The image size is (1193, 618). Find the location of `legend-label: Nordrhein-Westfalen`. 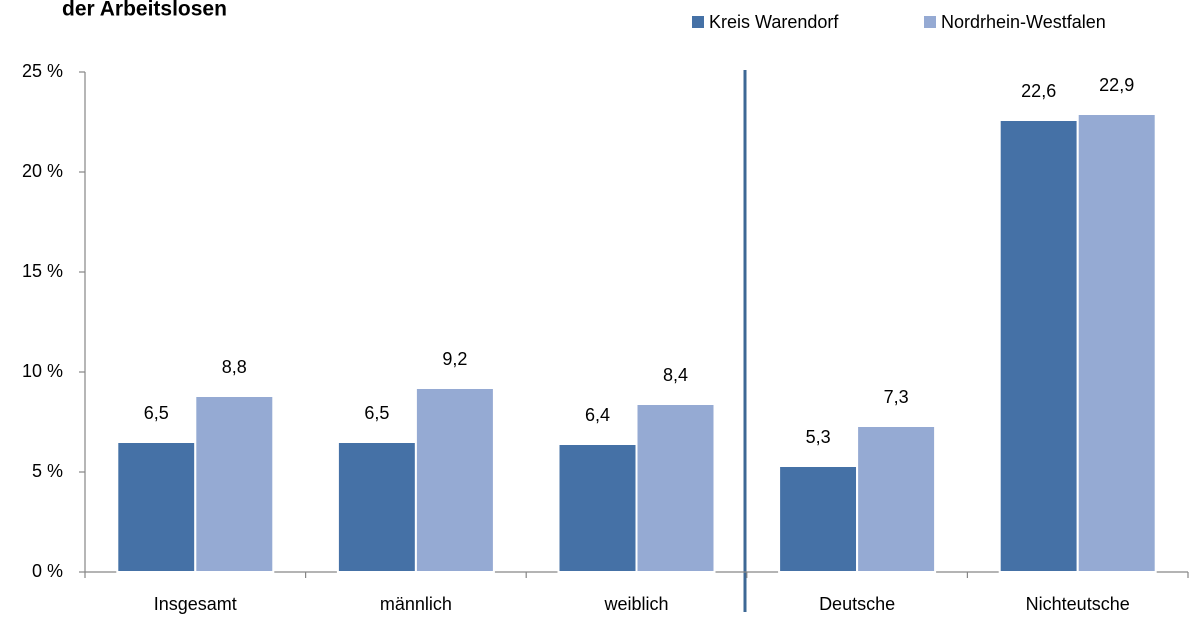

legend-label: Nordrhein-Westfalen is located at coordinates (1023, 22).